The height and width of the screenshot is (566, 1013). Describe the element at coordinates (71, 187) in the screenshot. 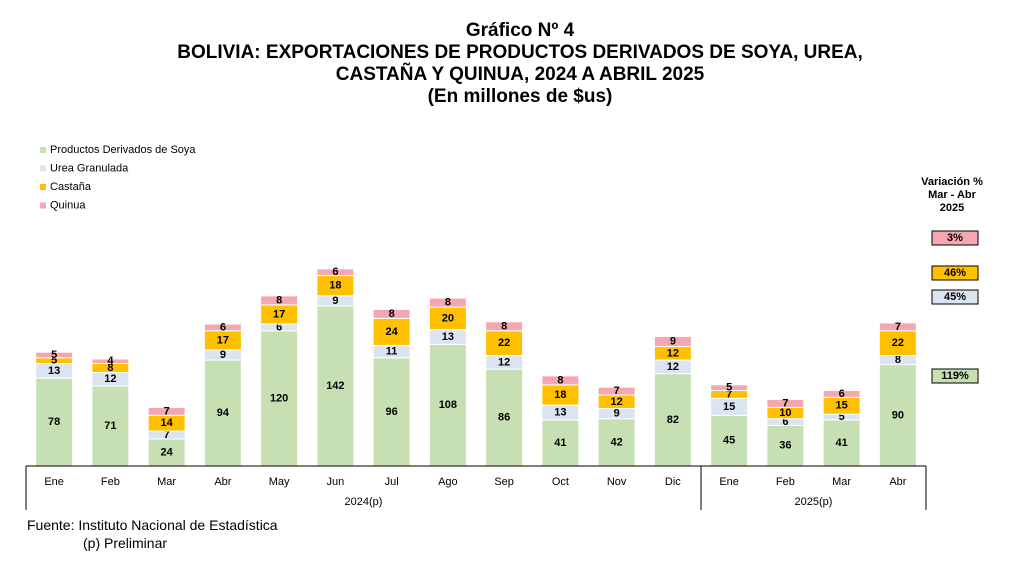

I see `legend-label: Castaña` at that location.